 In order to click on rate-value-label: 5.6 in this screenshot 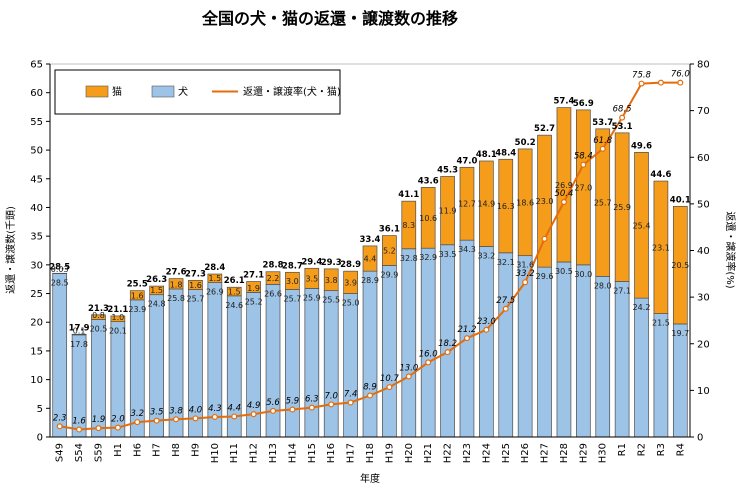, I will do `click(273, 403)`.